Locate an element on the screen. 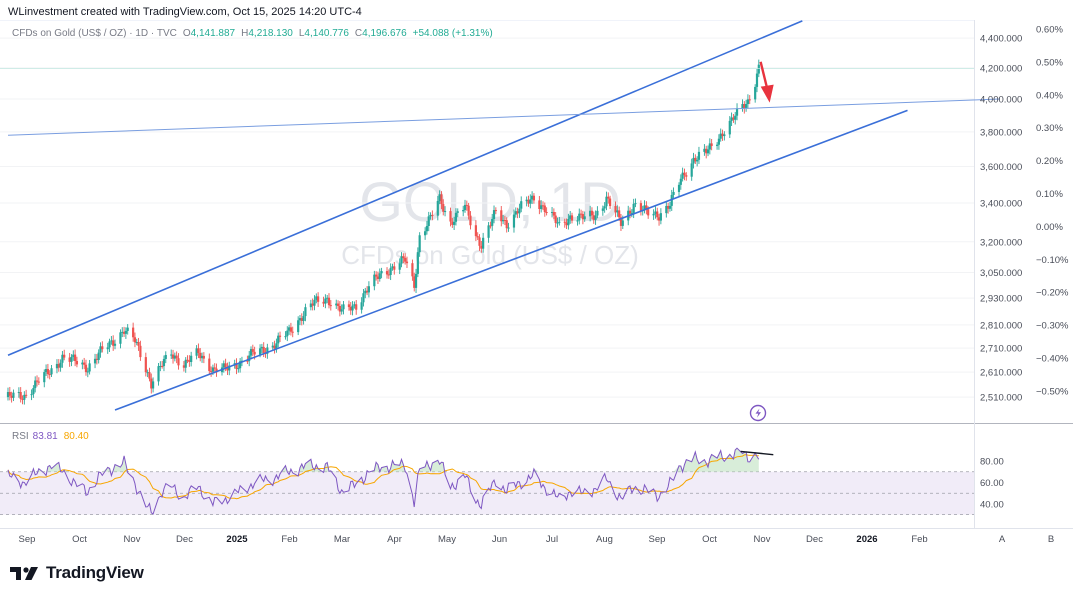 Image resolution: width=1081 pixels, height=596 pixels. high-value: 4,218.130 is located at coordinates (270, 33).